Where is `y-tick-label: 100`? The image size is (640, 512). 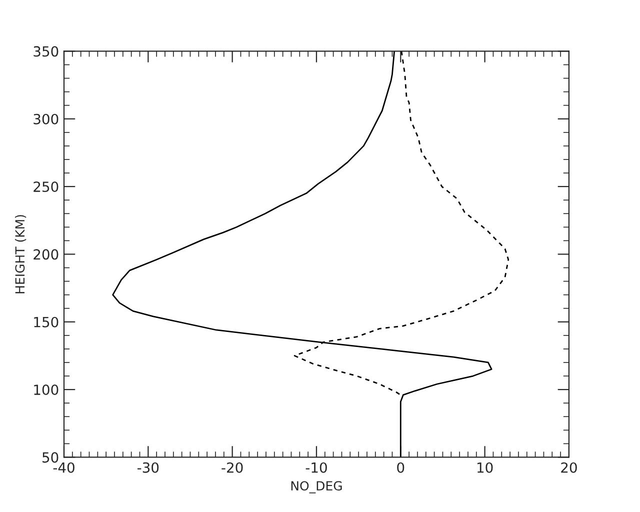
y-tick-label: 100 is located at coordinates (46, 390).